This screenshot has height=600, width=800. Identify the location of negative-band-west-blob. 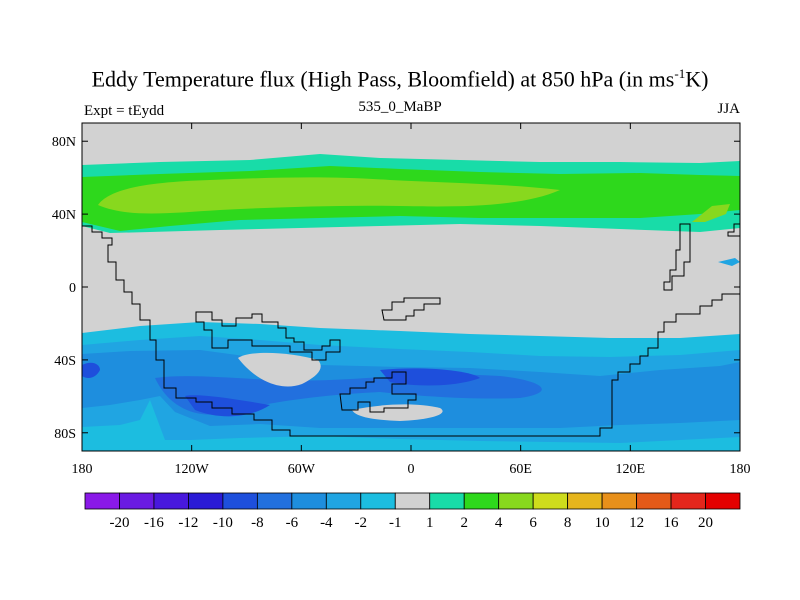
(91, 370).